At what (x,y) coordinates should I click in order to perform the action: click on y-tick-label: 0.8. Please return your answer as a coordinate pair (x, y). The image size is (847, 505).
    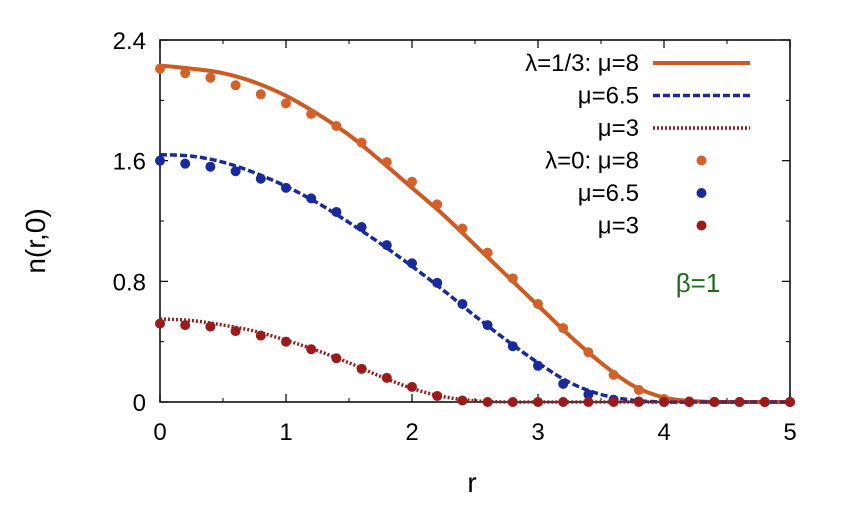
    Looking at the image, I should click on (129, 282).